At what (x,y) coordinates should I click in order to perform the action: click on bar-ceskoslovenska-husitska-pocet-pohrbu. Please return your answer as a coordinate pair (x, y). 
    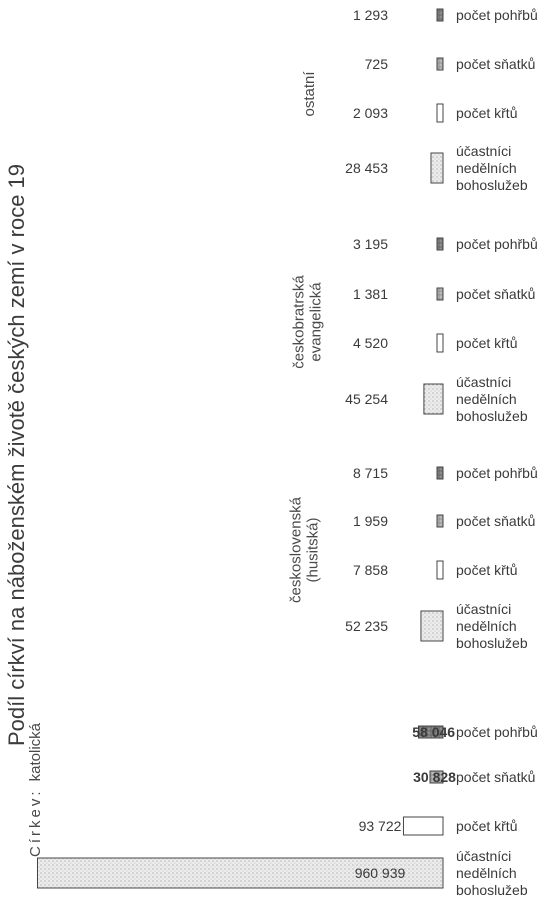
    Looking at the image, I should click on (440, 473).